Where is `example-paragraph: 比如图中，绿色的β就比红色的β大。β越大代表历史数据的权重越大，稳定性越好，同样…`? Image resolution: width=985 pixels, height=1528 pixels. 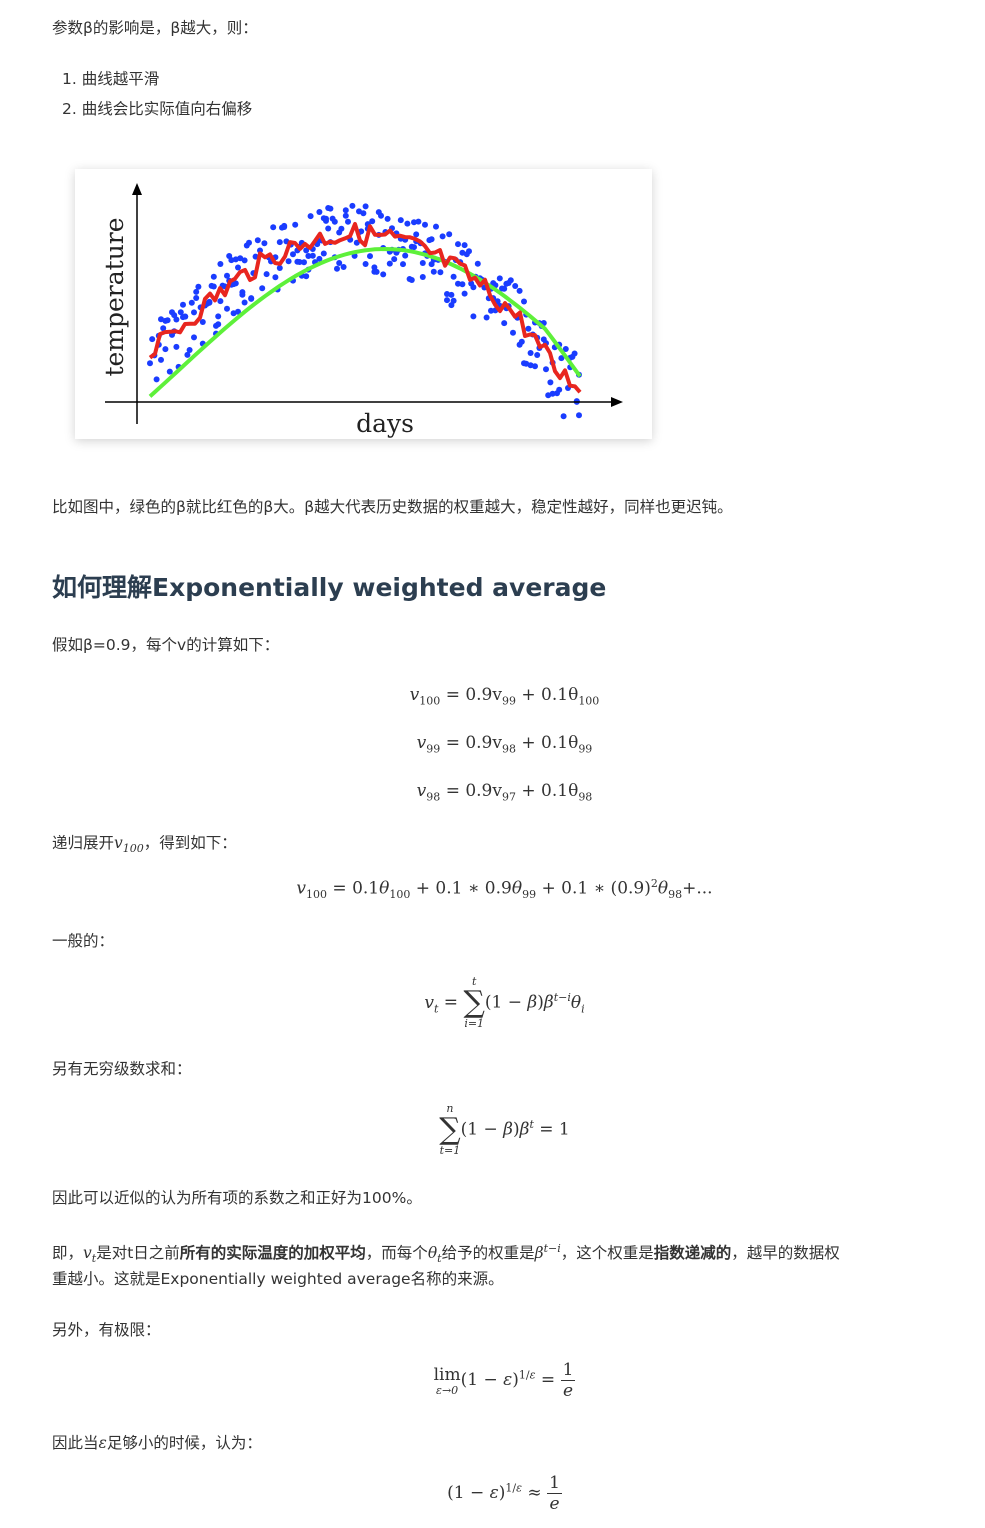
example-paragraph: 比如图中，绿色的β就比红色的β大。β越大代表历史数据的权重越大，稳定性越好，同样… is located at coordinates (392, 507).